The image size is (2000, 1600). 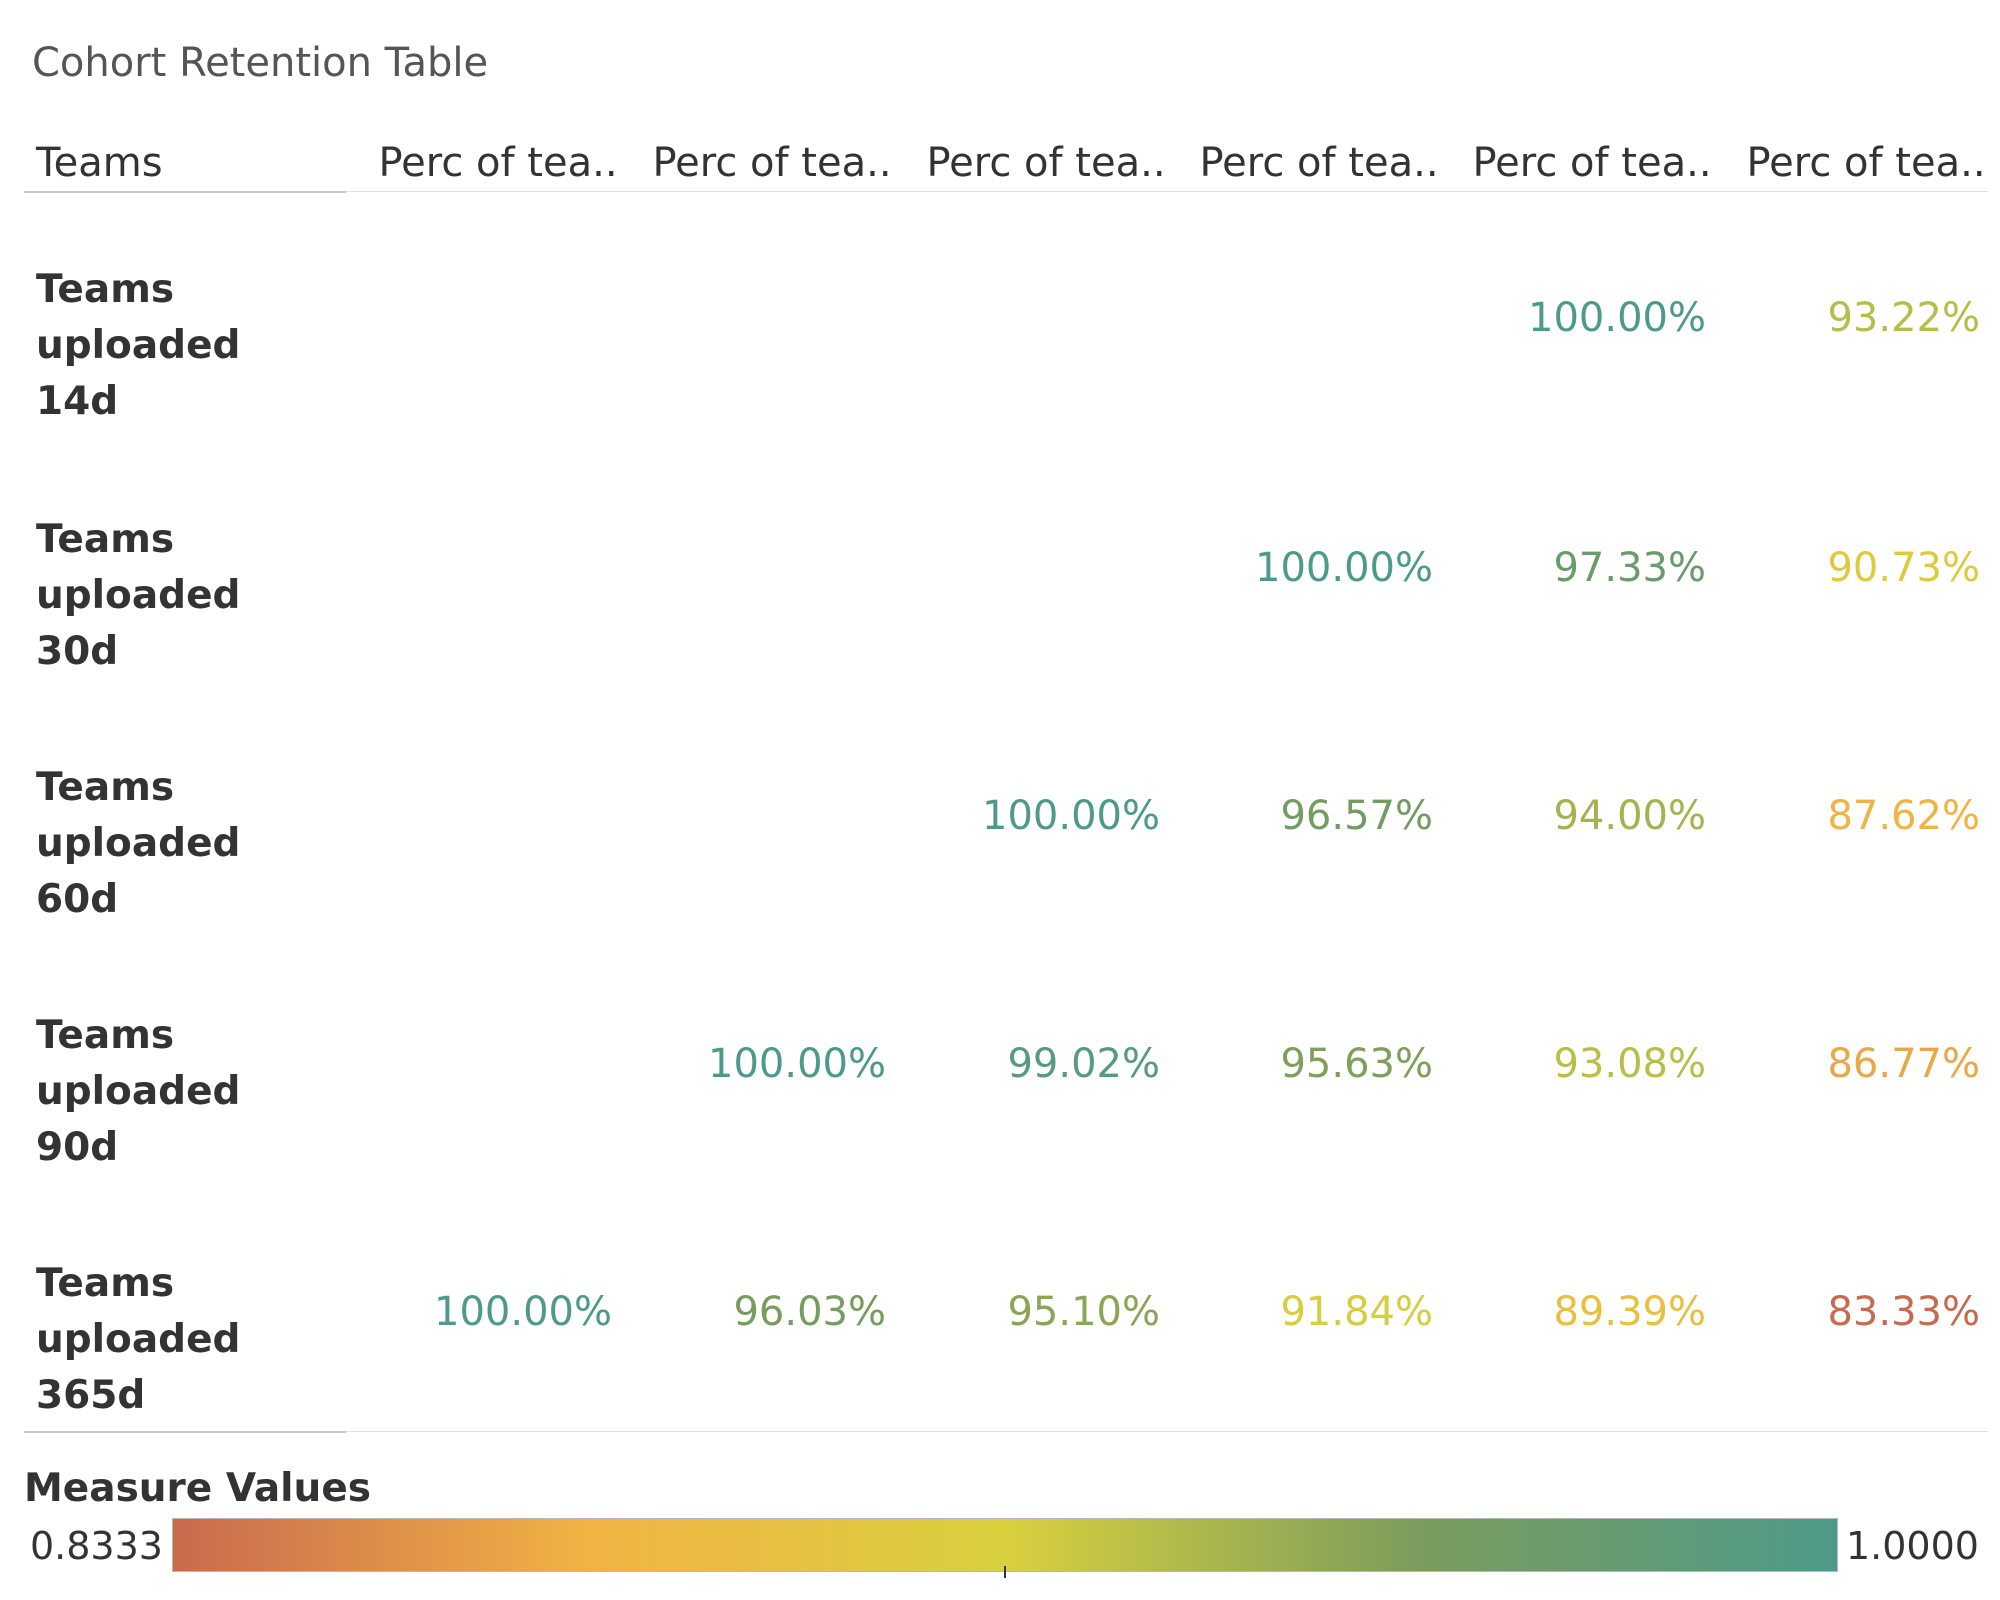 What do you see at coordinates (260, 63) in the screenshot?
I see `chart-title: Cohort Retention Table` at bounding box center [260, 63].